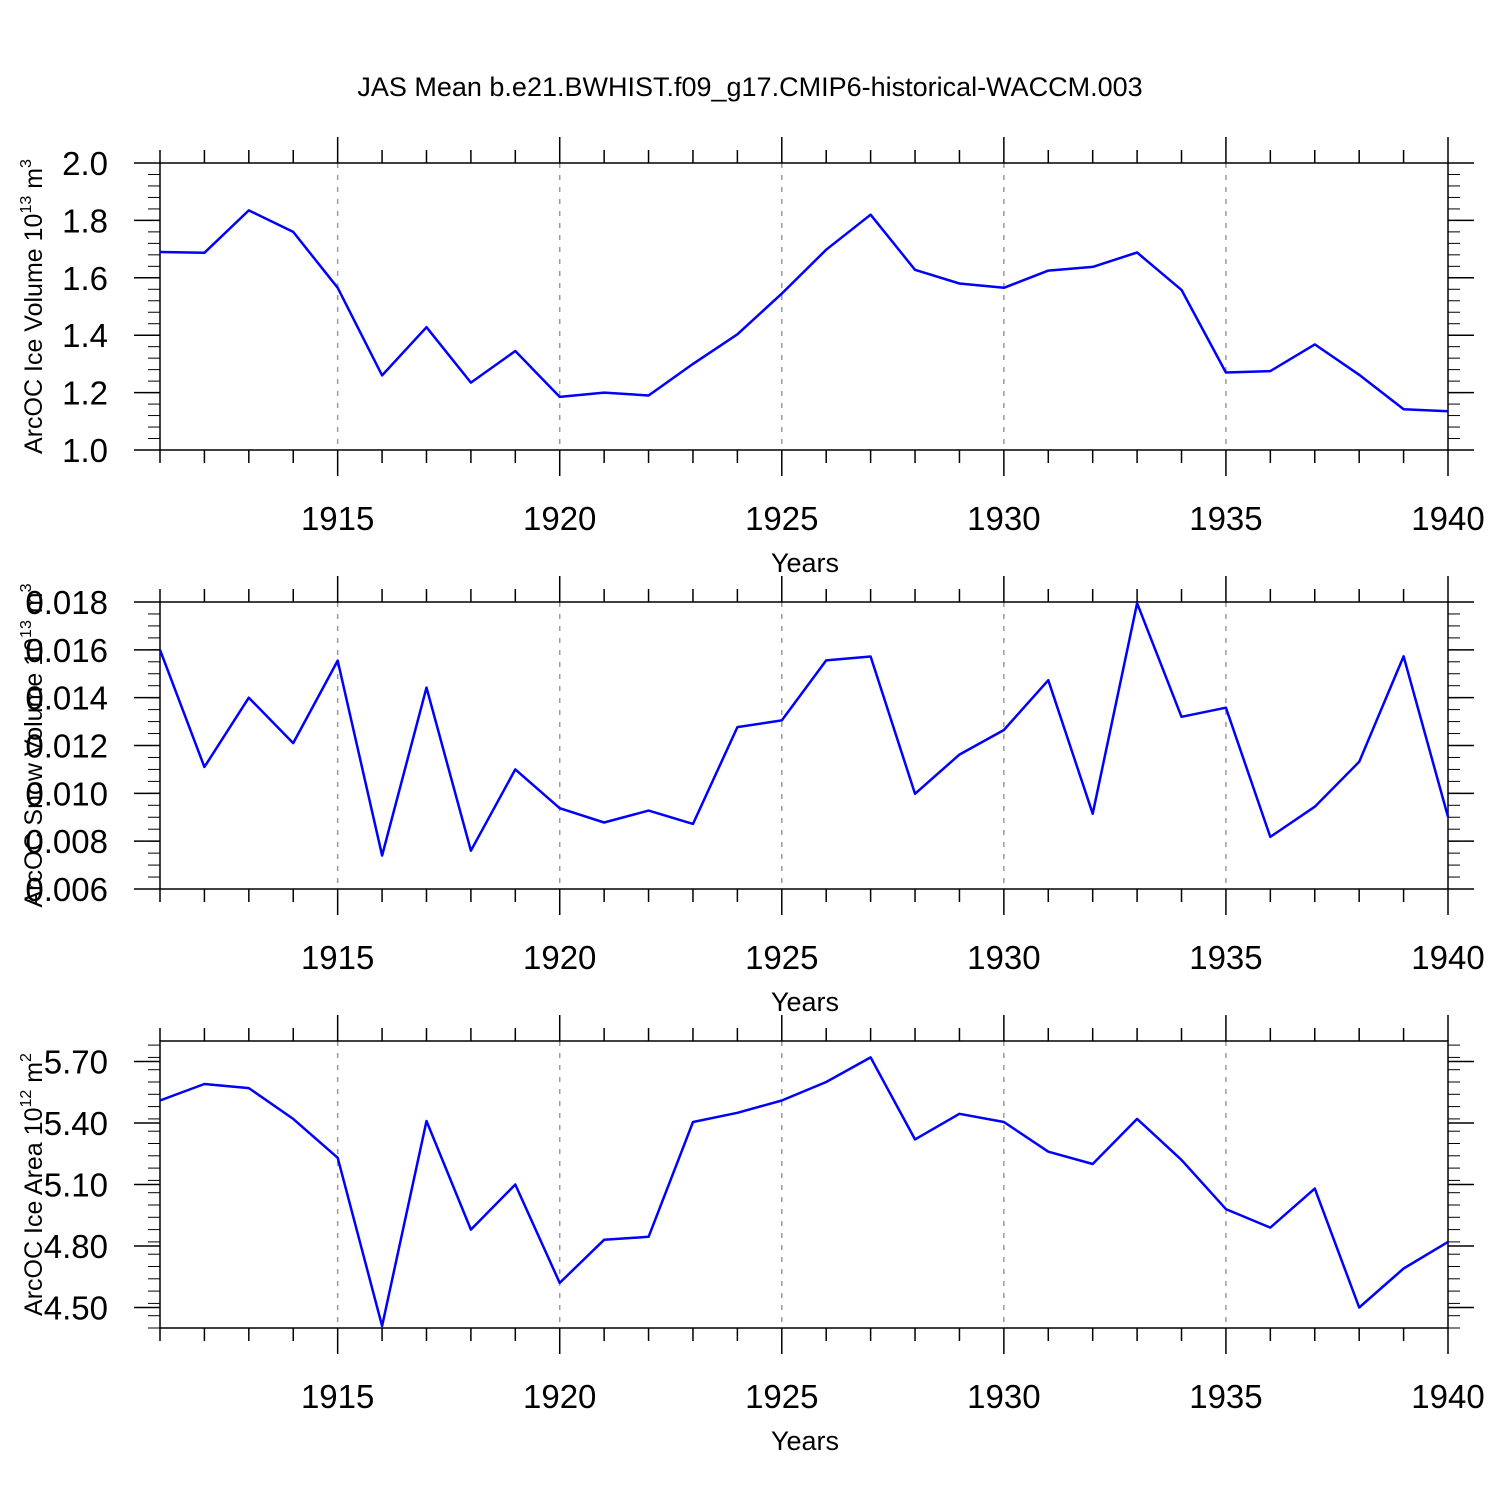 Image resolution: width=1500 pixels, height=1500 pixels. I want to click on y-tick-label: 0.014, so click(66, 698).